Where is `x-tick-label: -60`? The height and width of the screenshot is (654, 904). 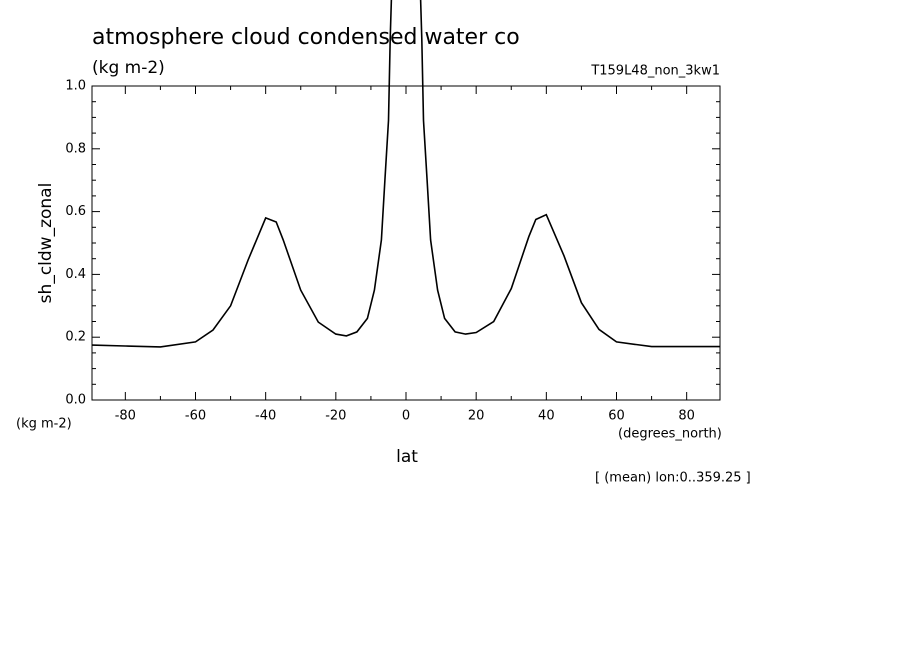 x-tick-label: -60 is located at coordinates (195, 416).